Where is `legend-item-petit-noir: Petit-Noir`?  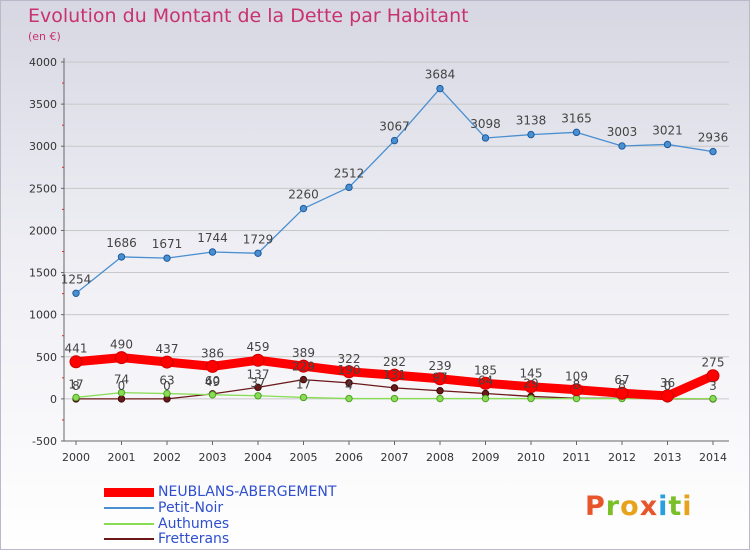 legend-item-petit-noir: Petit-Noir is located at coordinates (163, 508).